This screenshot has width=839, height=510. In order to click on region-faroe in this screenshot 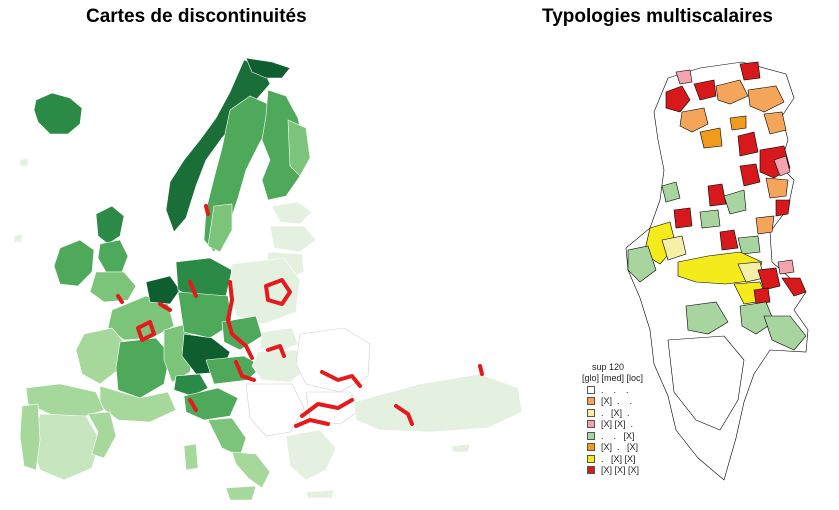, I will do `click(24, 162)`.